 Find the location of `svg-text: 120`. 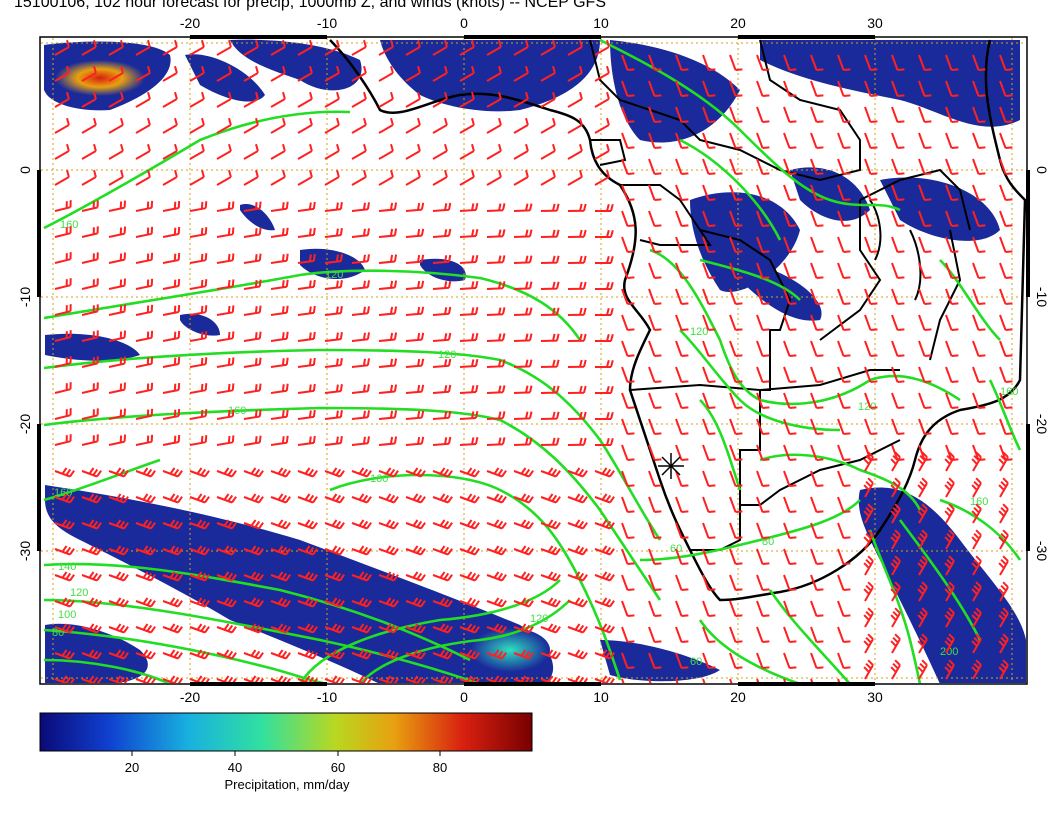

svg-text: 120 is located at coordinates (539, 619).